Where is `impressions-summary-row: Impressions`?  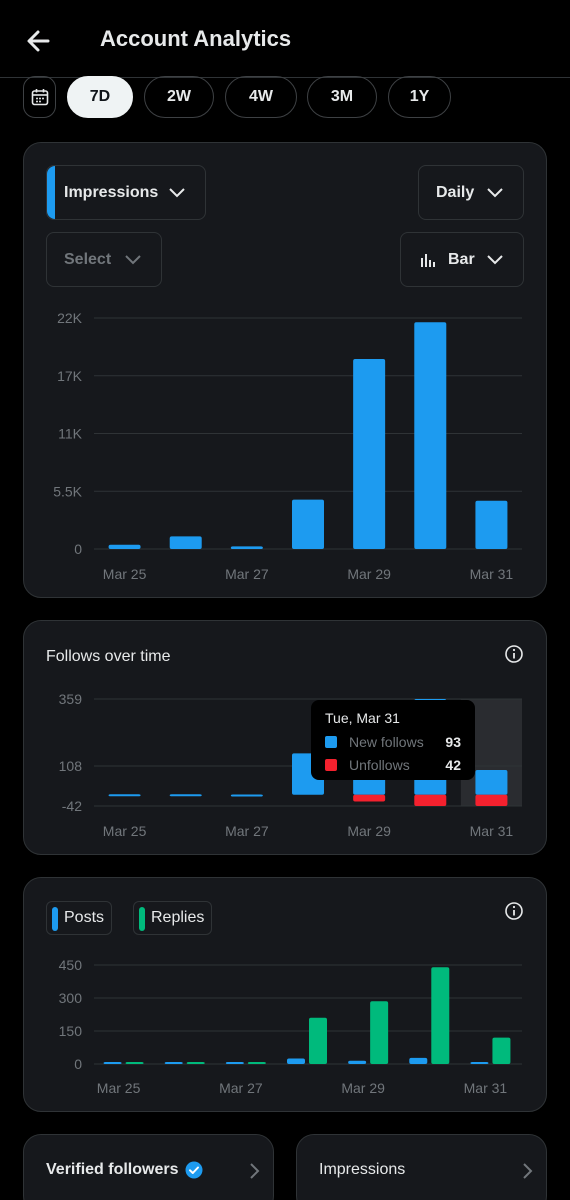 impressions-summary-row: Impressions is located at coordinates (362, 1170).